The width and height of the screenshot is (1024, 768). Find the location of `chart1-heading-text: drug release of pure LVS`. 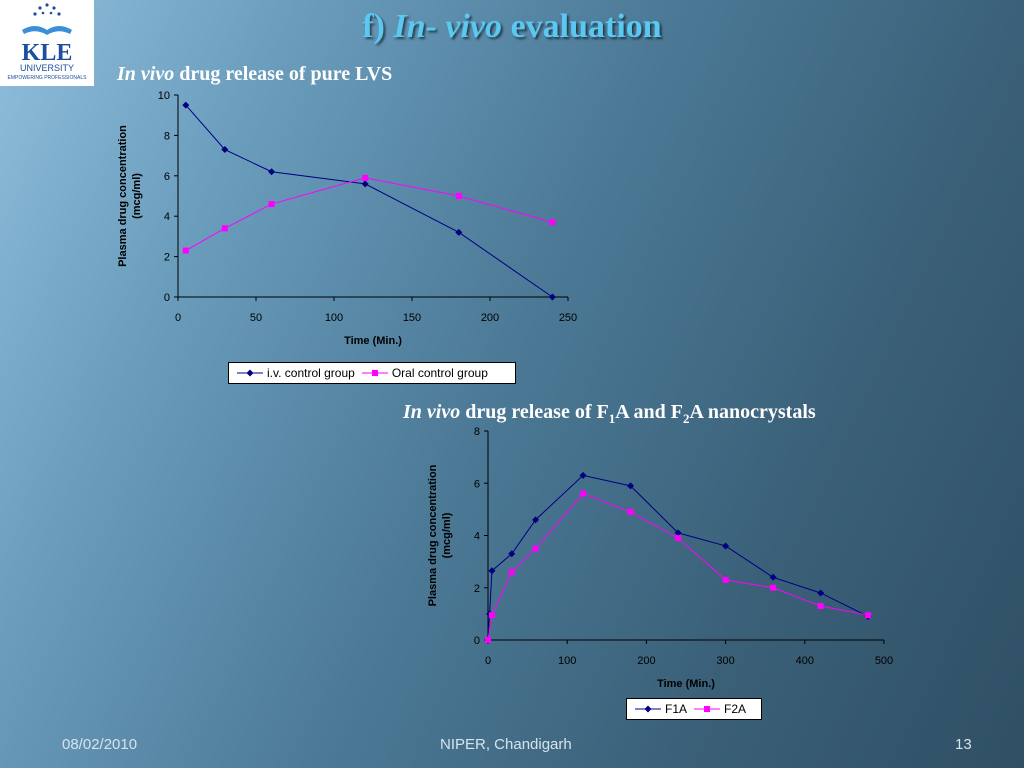

chart1-heading-text: drug release of pure LVS is located at coordinates (283, 74).